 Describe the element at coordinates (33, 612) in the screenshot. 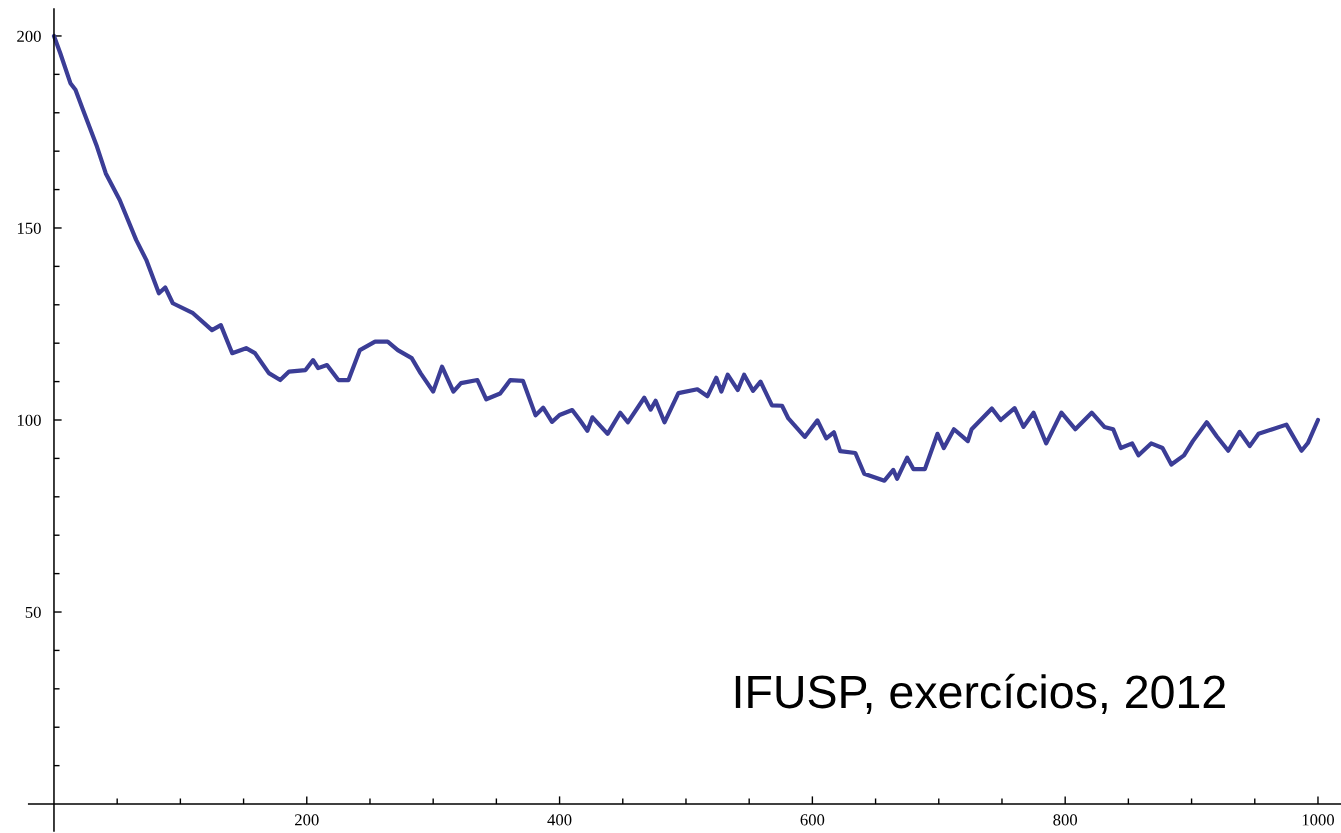

I see `y-tick-label: 50` at that location.